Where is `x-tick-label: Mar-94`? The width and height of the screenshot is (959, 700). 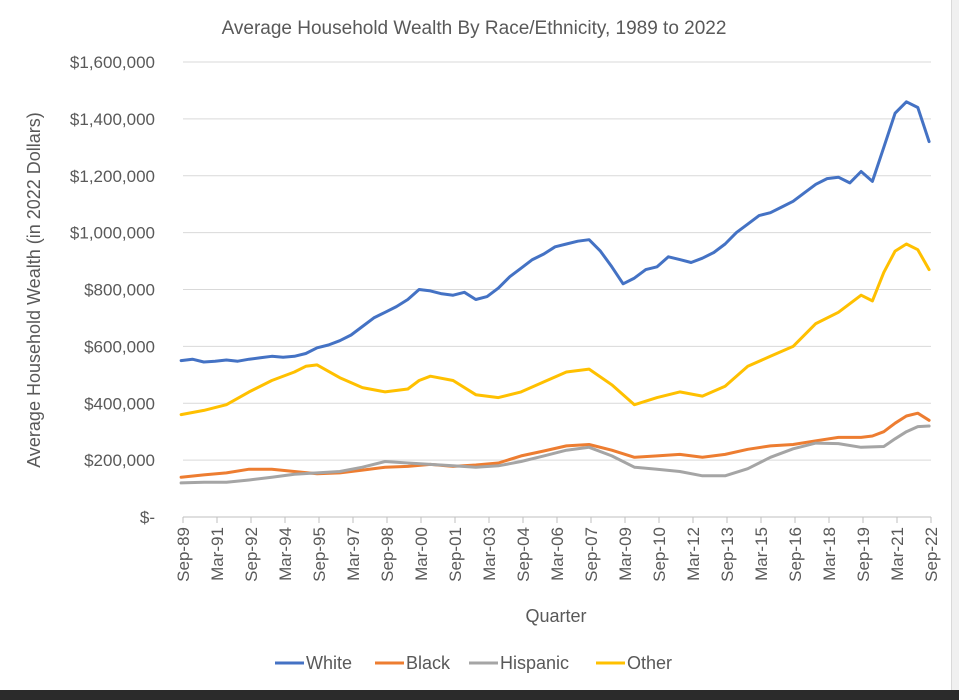 x-tick-label: Mar-94 is located at coordinates (285, 554).